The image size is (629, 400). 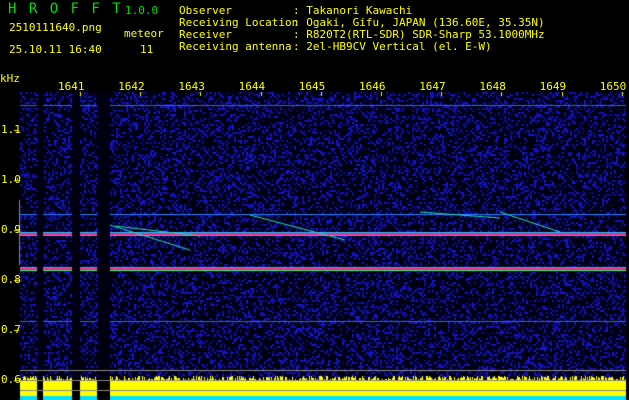 What do you see at coordinates (11, 329) in the screenshot?
I see `y-tick-label: 0.7` at bounding box center [11, 329].